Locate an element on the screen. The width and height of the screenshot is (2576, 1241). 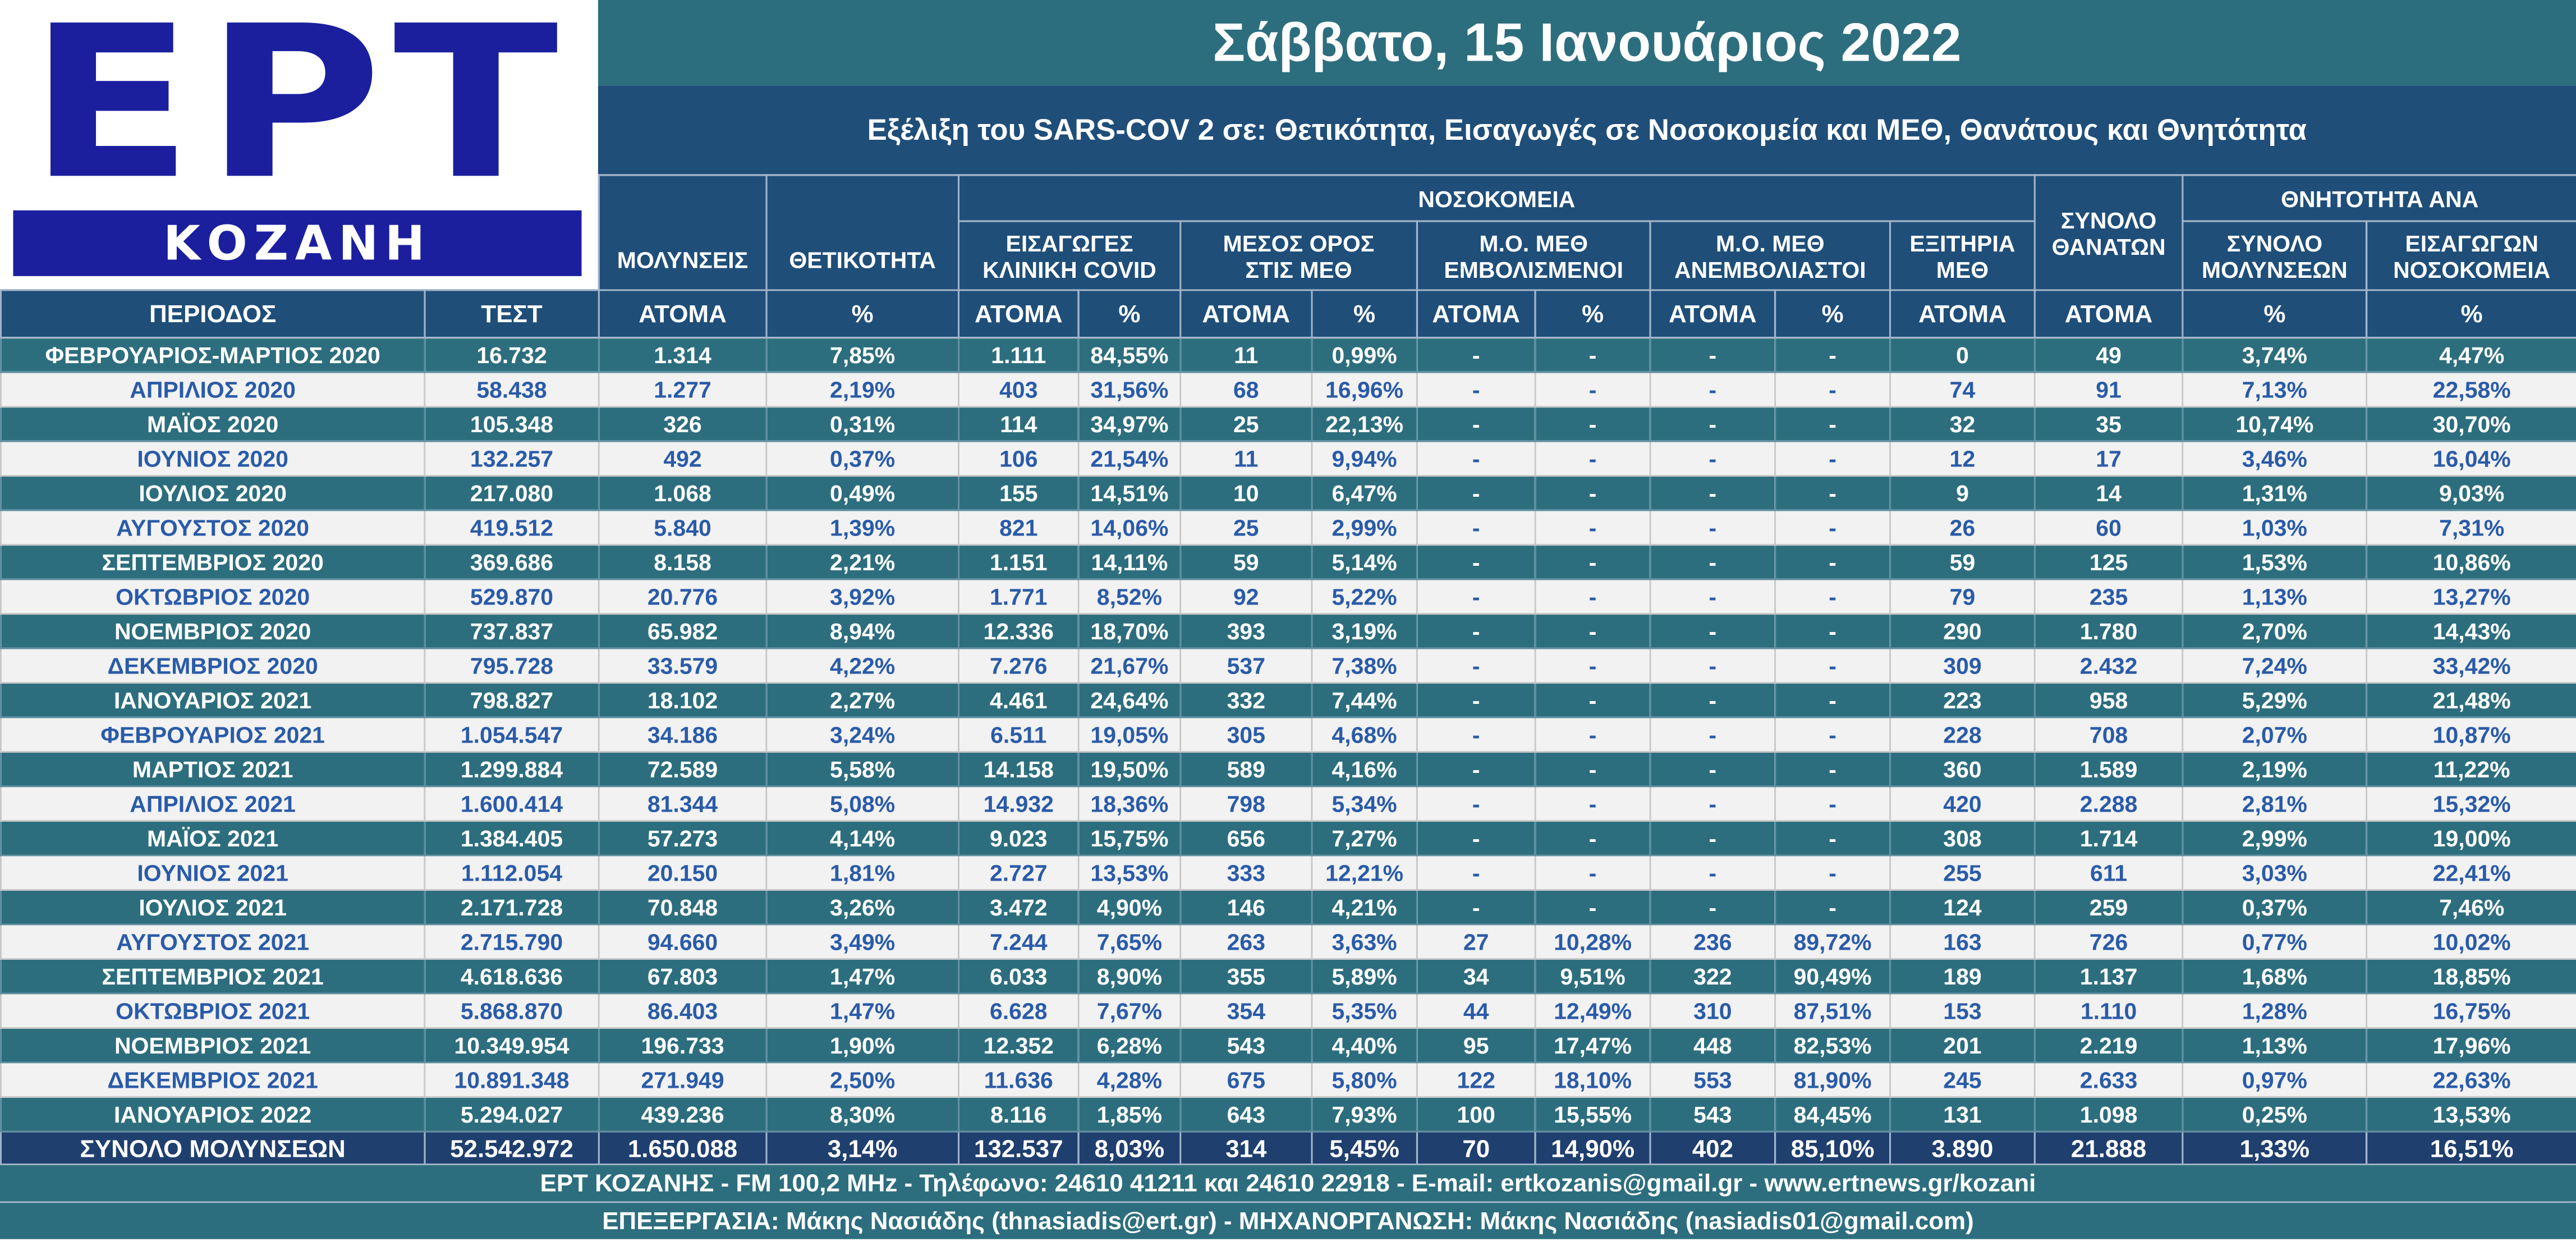
data-cell: 163 is located at coordinates (1962, 941).